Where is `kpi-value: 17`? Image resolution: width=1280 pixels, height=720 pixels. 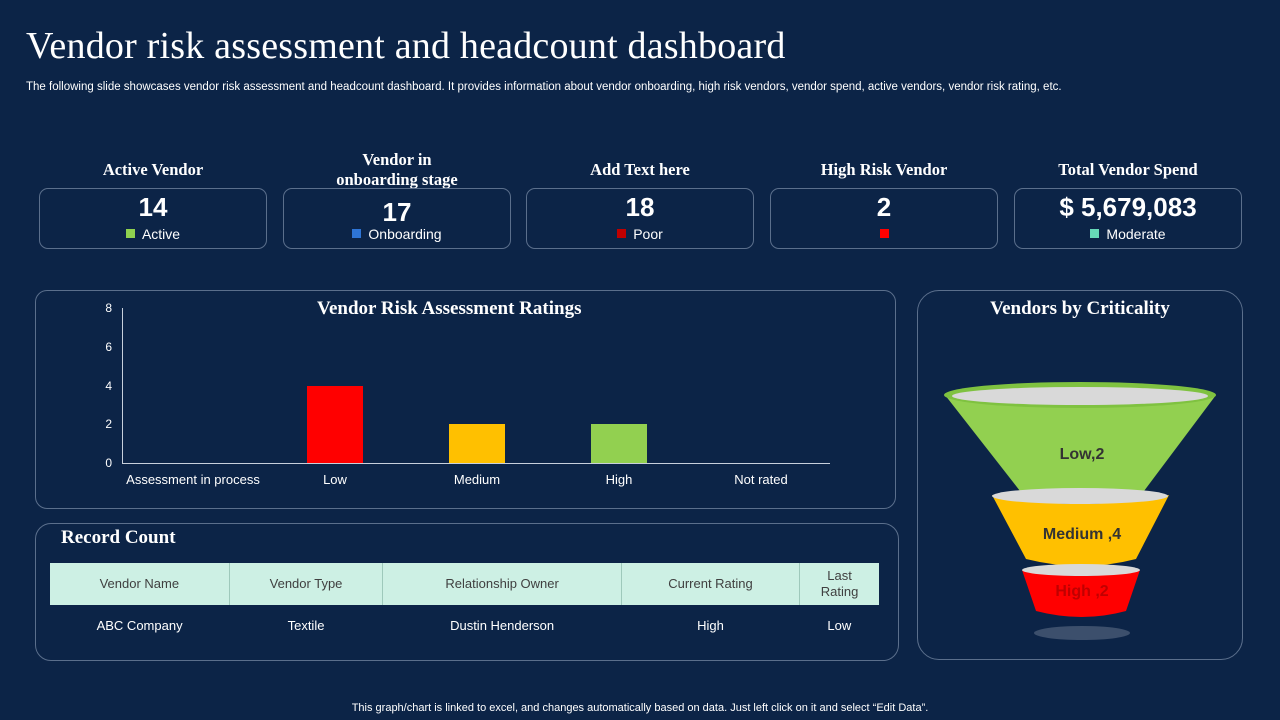 kpi-value: 17 is located at coordinates (397, 212).